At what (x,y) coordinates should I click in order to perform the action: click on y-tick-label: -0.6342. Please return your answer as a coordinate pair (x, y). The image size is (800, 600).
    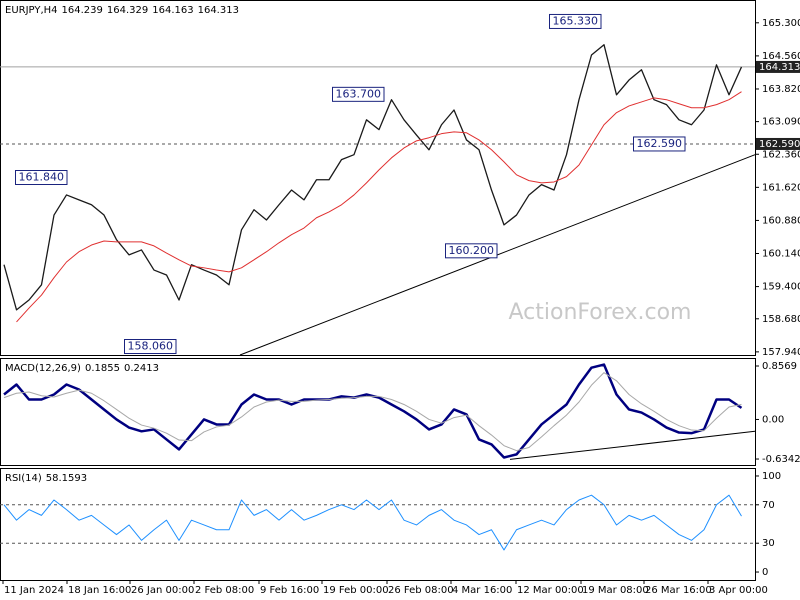
    Looking at the image, I should click on (781, 459).